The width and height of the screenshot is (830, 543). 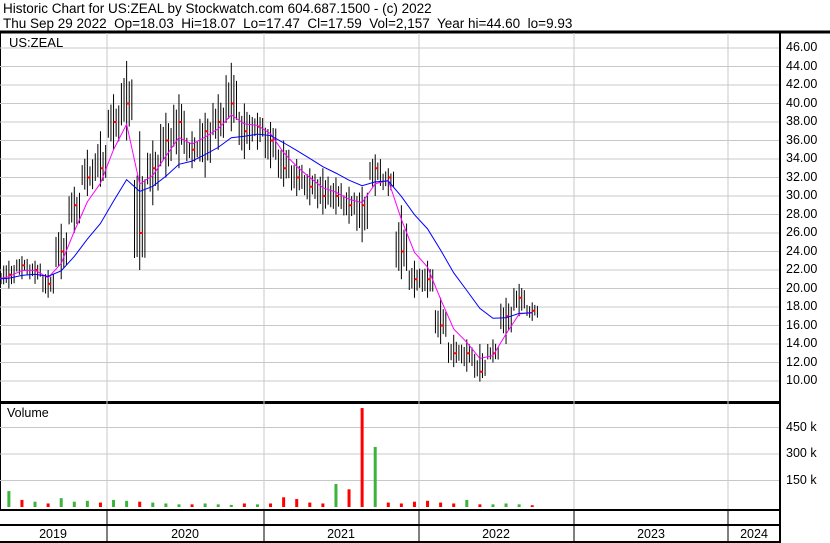 I want to click on price-tick-label: 38.00, so click(x=802, y=121).